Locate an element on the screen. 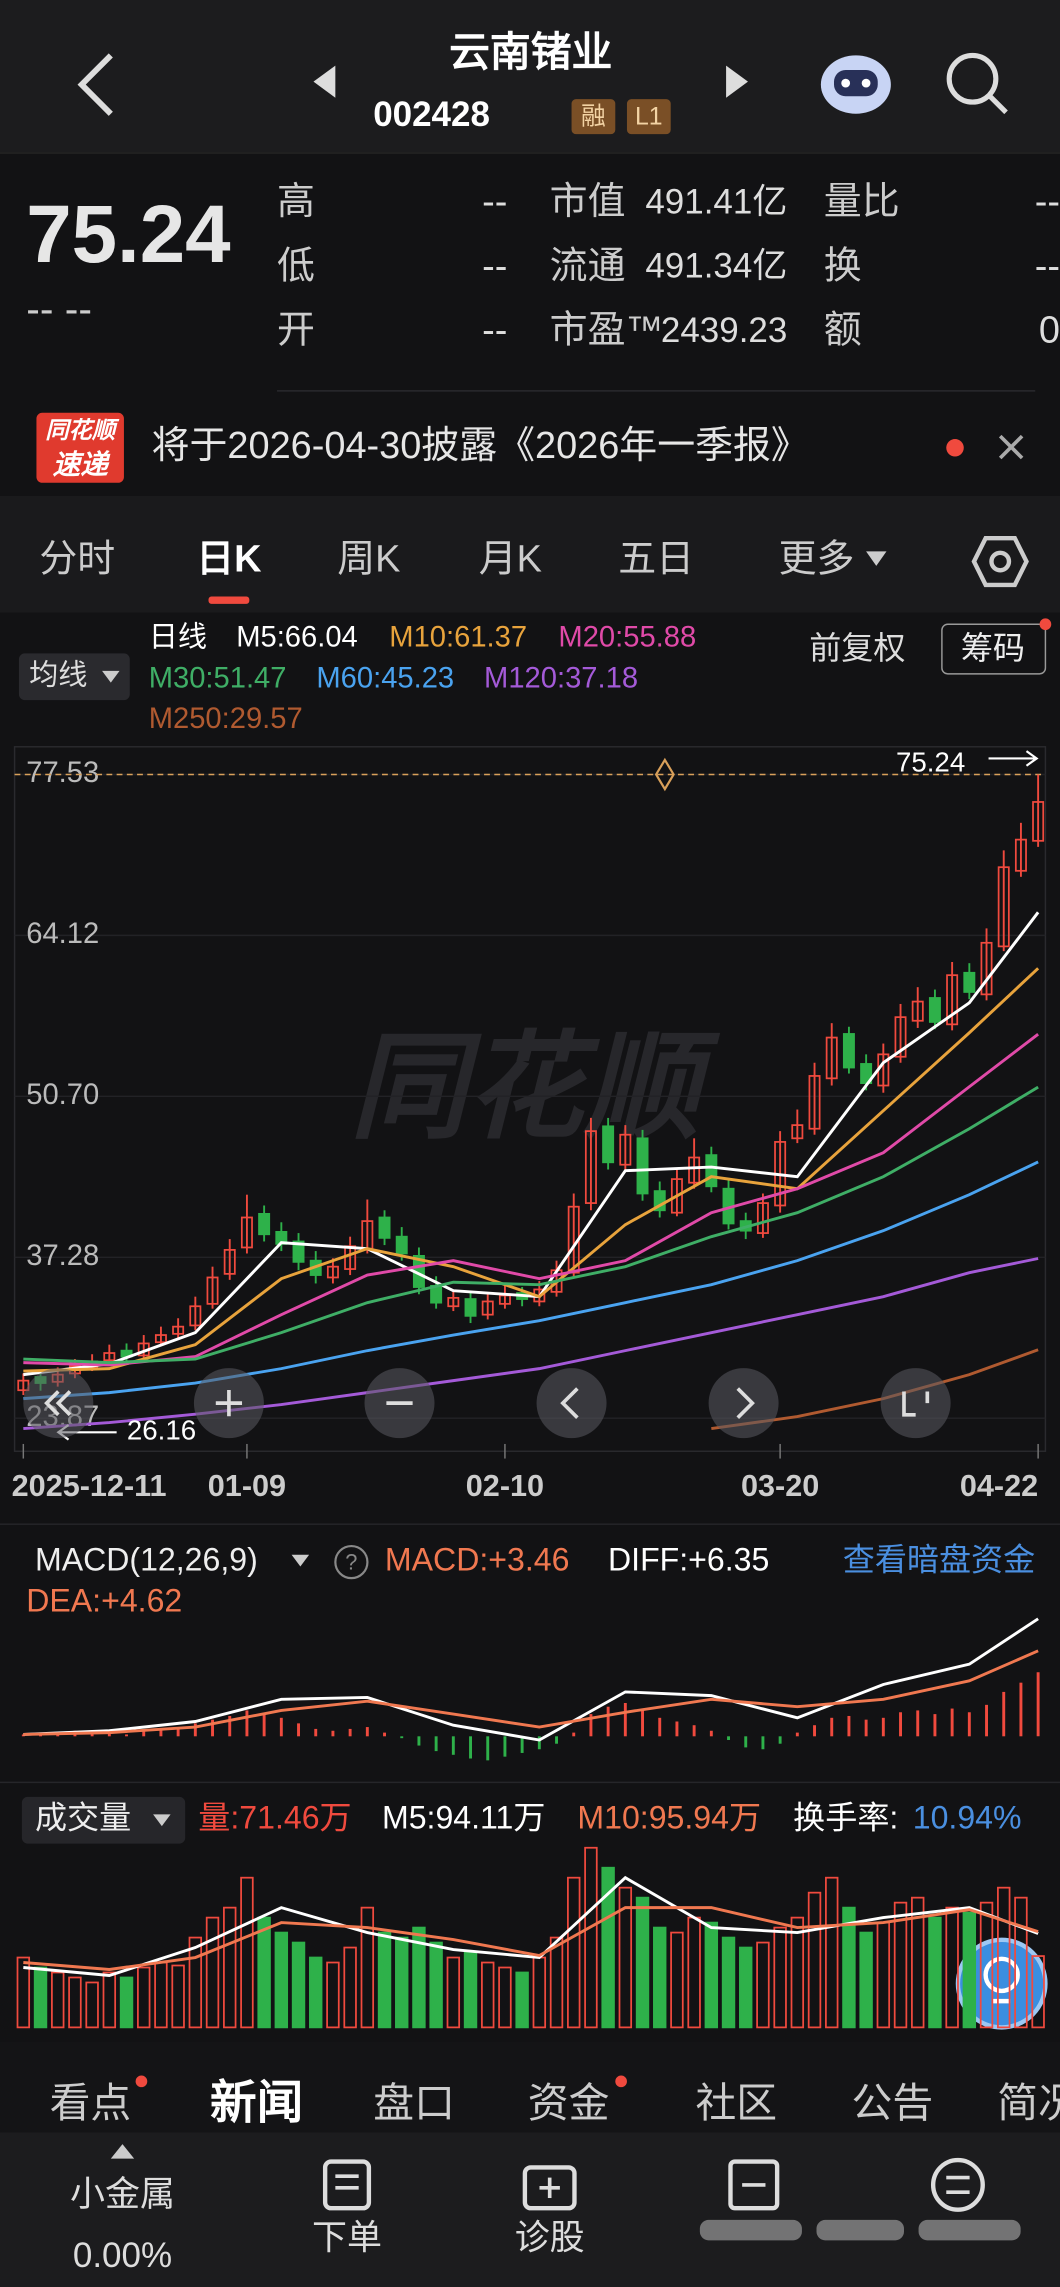 The height and width of the screenshot is (2287, 1060). ma-button is located at coordinates (74, 677).